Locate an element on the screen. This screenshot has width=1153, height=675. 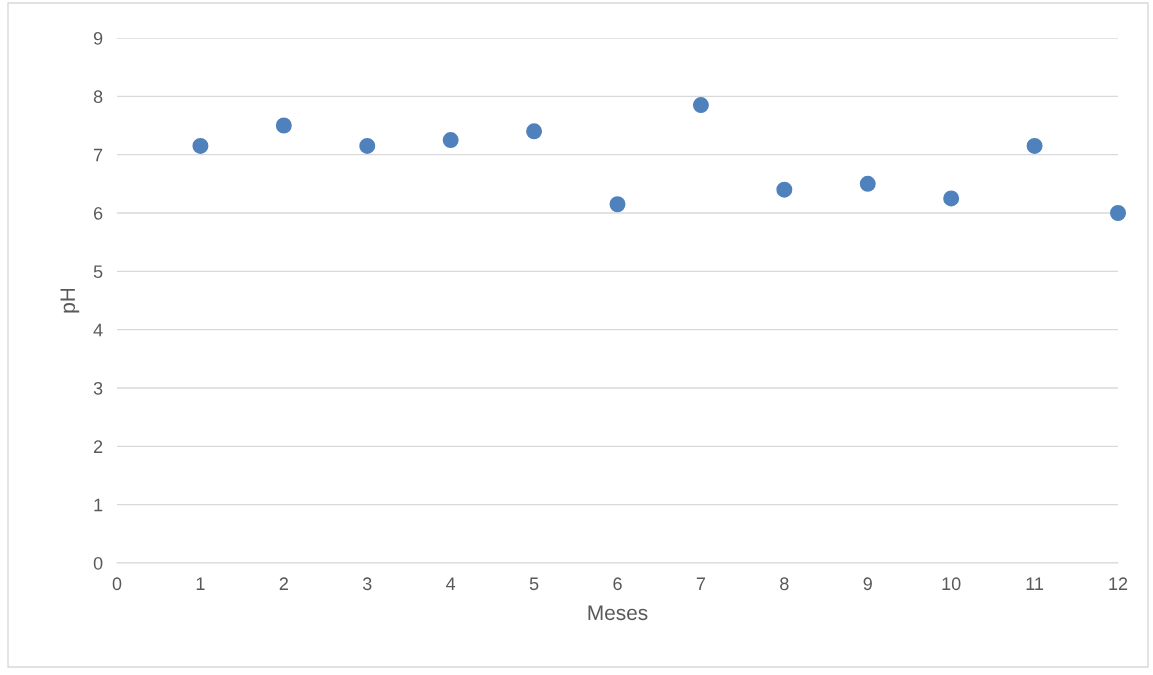
x-tick-label: 10 is located at coordinates (951, 584).